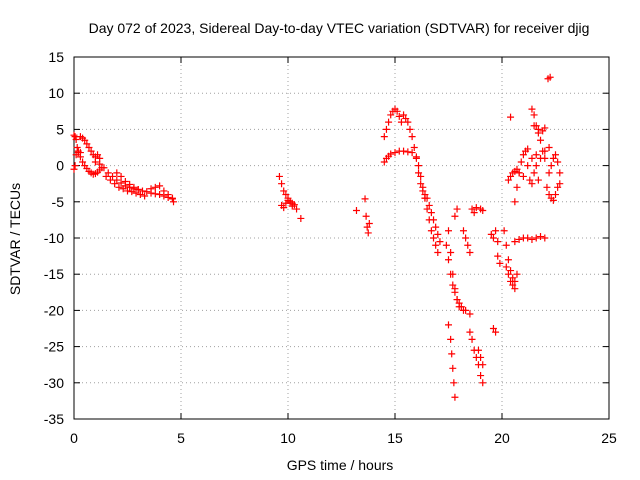  What do you see at coordinates (502, 438) in the screenshot?
I see `x-tick-label: 20` at bounding box center [502, 438].